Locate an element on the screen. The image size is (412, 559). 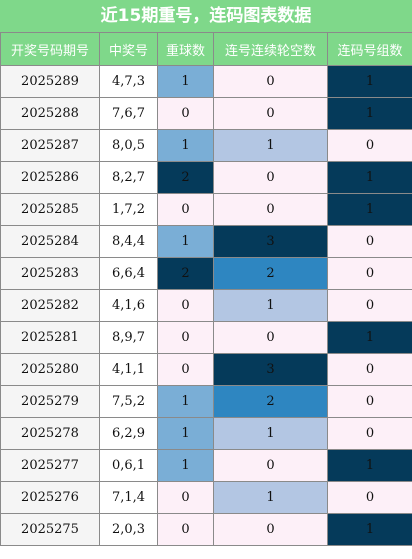
header-numbers: 中奖号 is located at coordinates (128, 49).